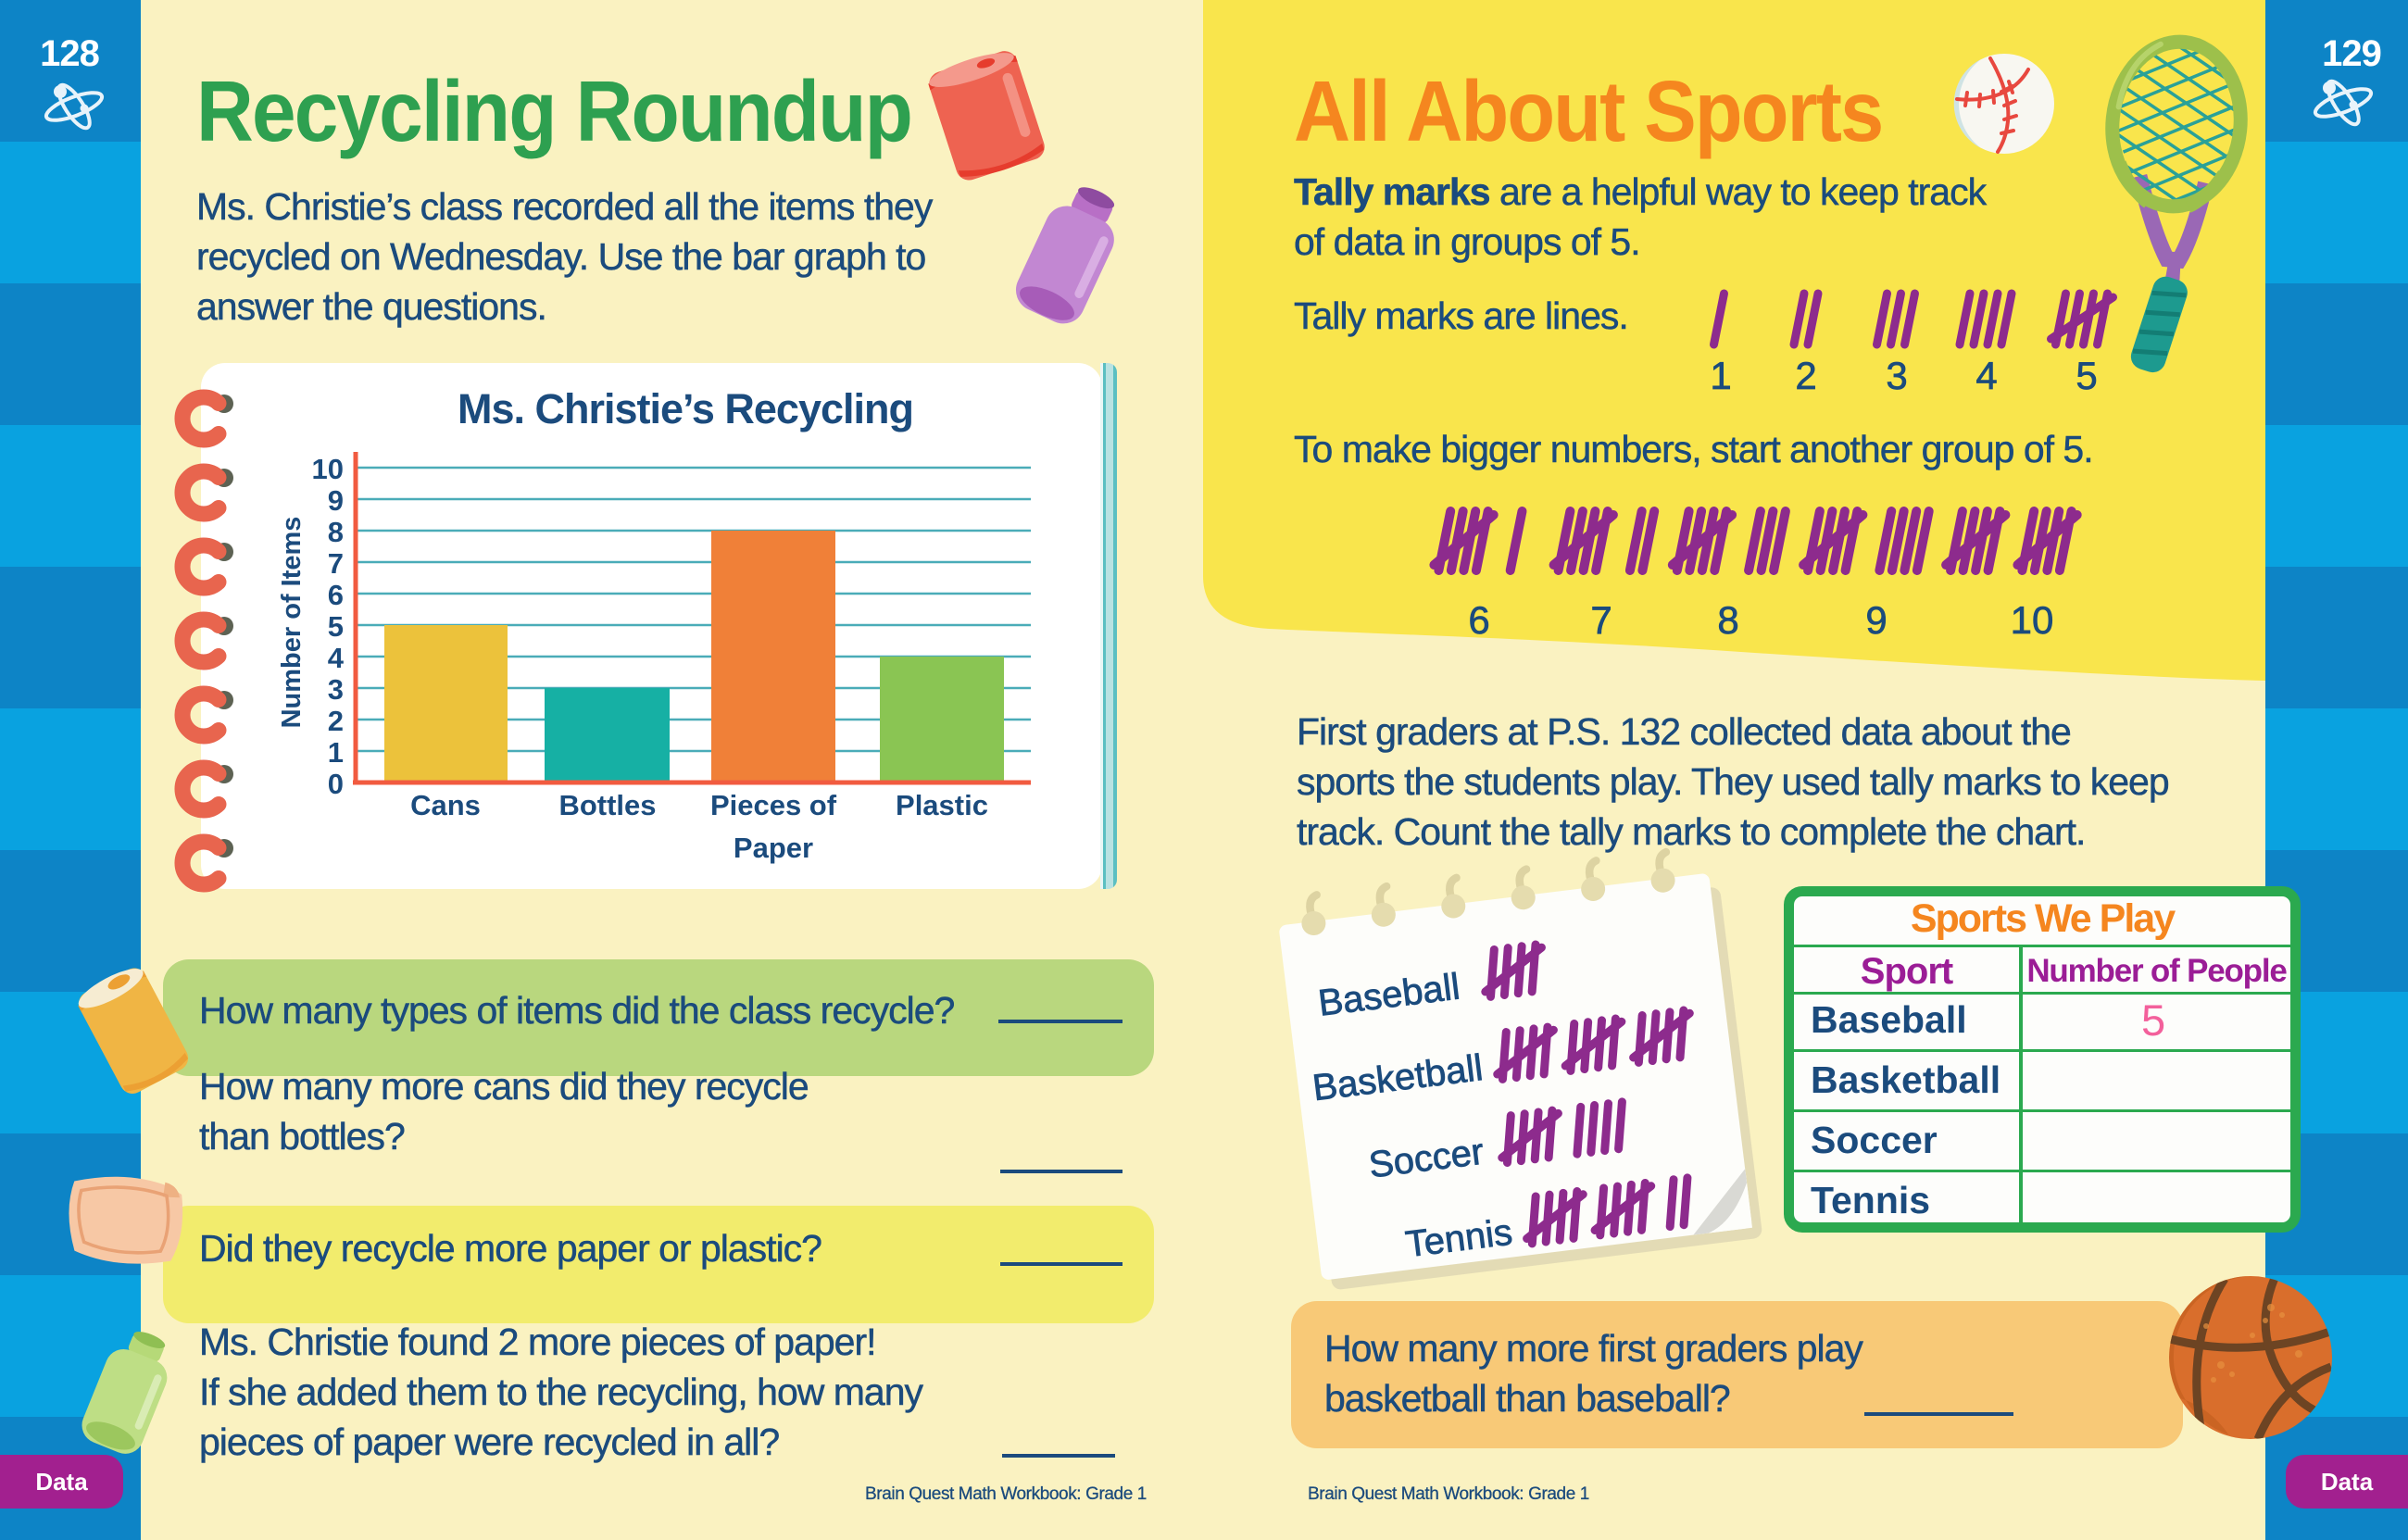 This screenshot has width=2408, height=1540. Describe the element at coordinates (445, 805) in the screenshot. I see `svg-text: Cans` at that location.